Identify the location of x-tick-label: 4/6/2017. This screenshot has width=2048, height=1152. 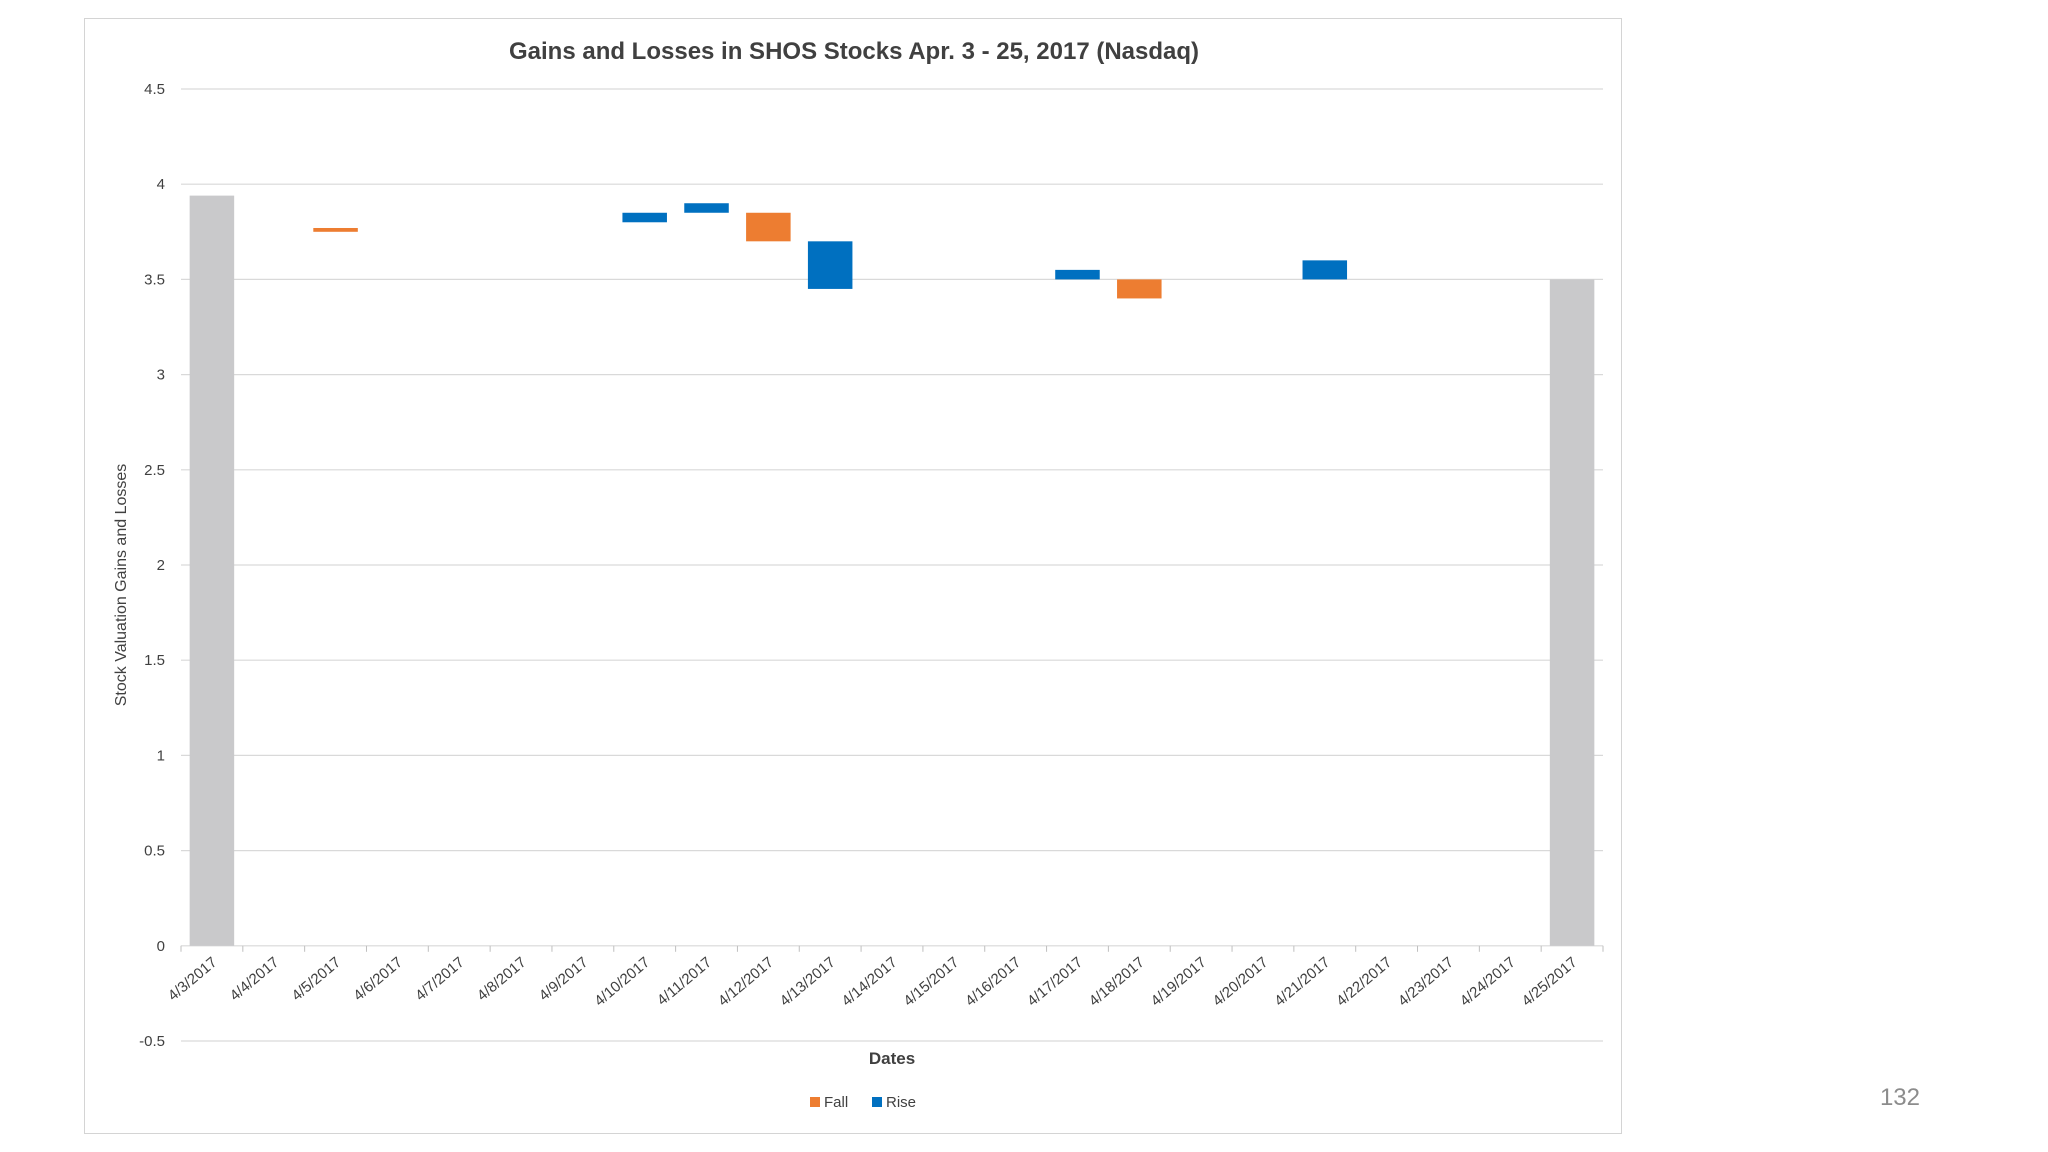
(378, 979).